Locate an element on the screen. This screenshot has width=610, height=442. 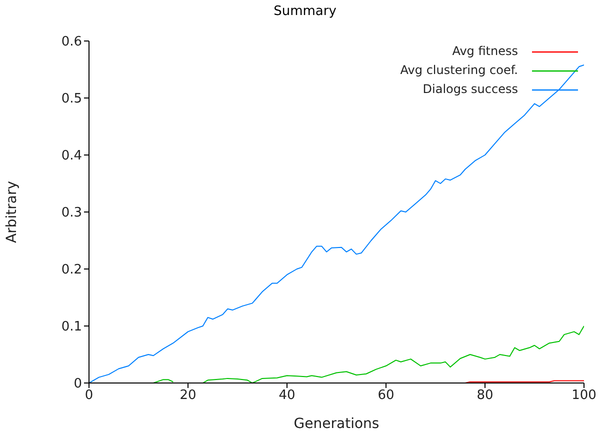
x-tick-label: 60 is located at coordinates (386, 396).